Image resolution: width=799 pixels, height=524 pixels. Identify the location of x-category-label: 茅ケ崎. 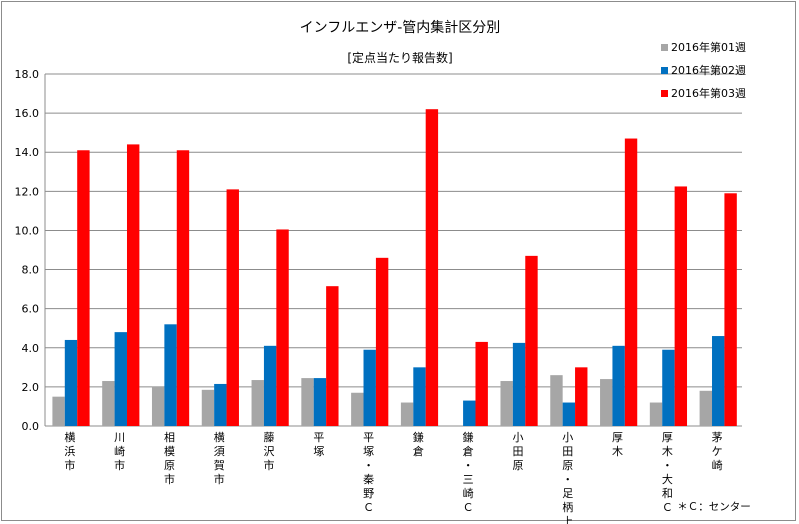
(717, 451).